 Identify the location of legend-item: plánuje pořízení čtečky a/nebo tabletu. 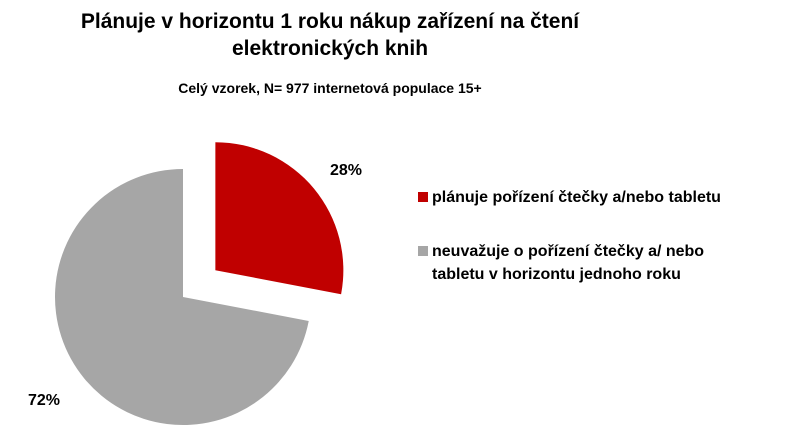
(588, 197).